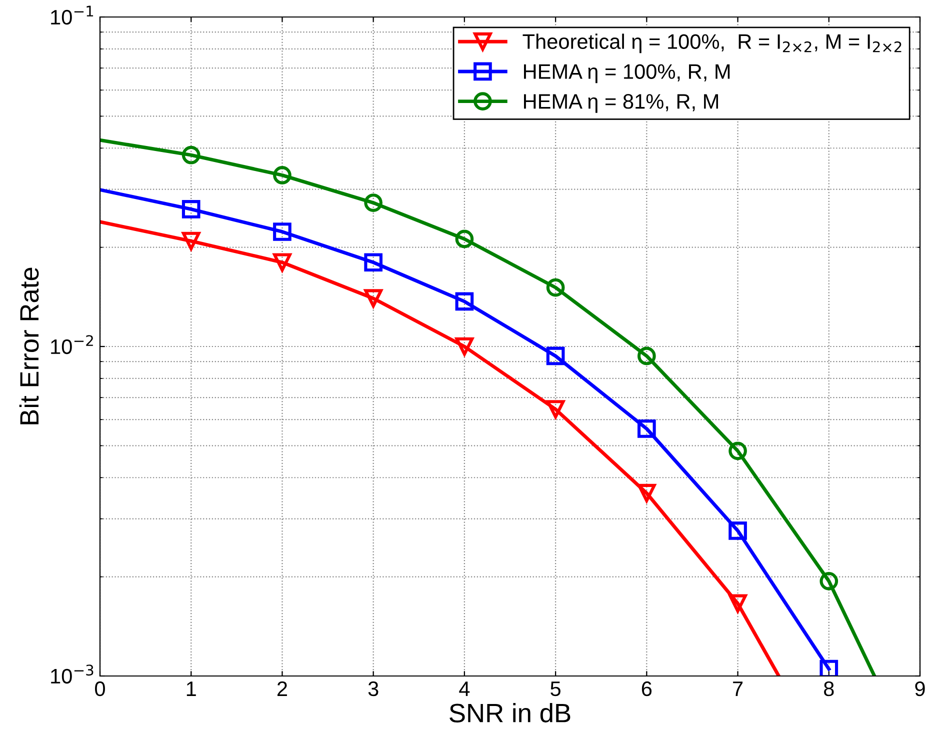  Describe the element at coordinates (373, 688) in the screenshot. I see `x-tick-label: 3` at that location.